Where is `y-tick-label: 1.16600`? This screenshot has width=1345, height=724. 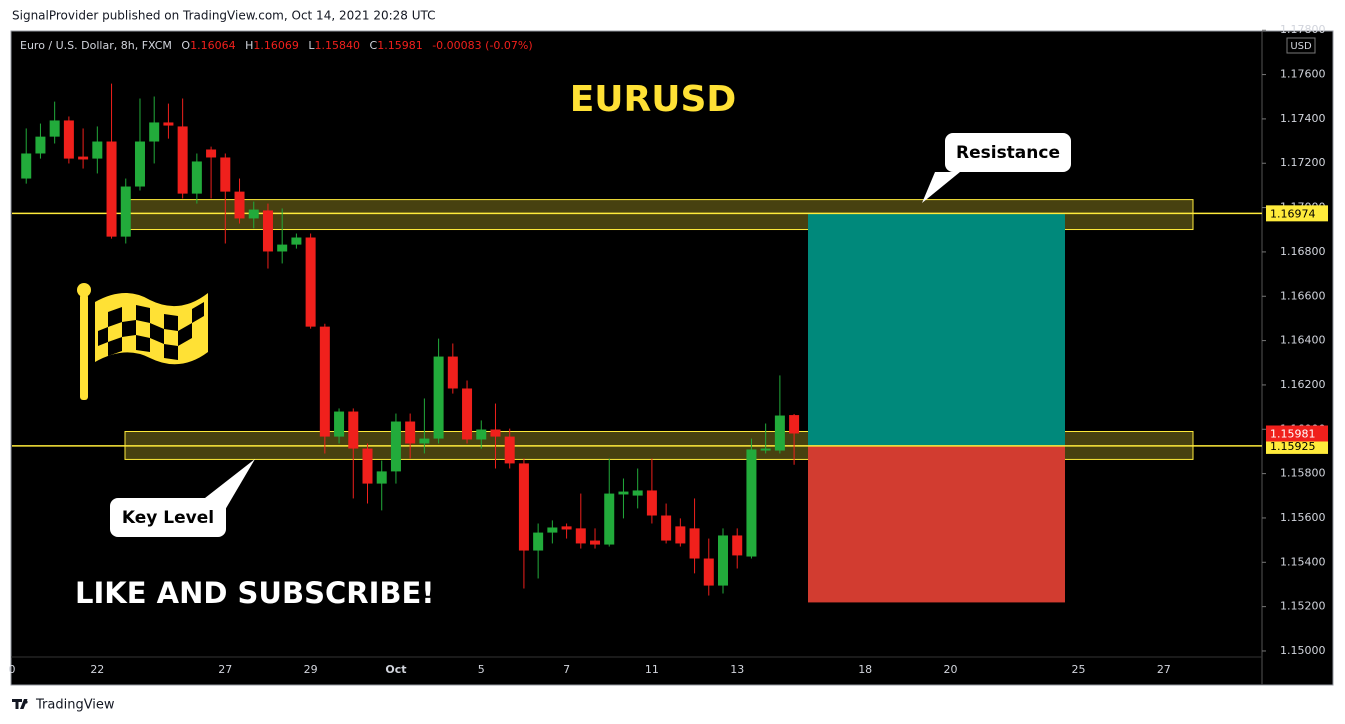
y-tick-label: 1.16600 is located at coordinates (1303, 295).